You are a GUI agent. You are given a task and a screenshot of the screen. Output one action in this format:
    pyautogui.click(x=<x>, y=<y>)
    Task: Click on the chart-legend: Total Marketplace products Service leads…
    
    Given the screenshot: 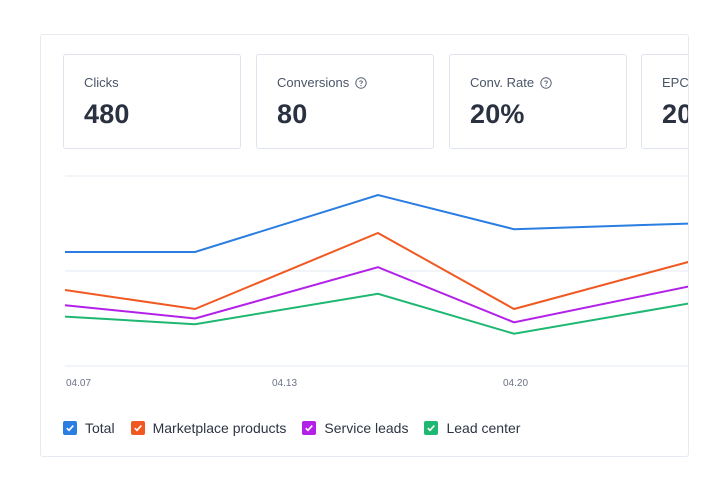 What is the action you would take?
    pyautogui.click(x=299, y=428)
    